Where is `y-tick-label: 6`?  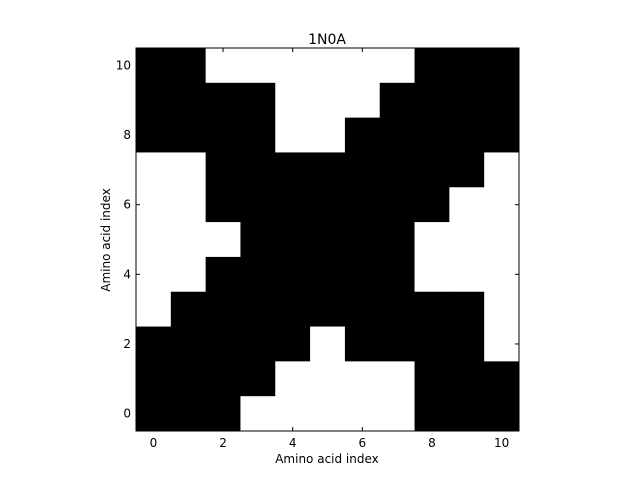
y-tick-label: 6 is located at coordinates (127, 205).